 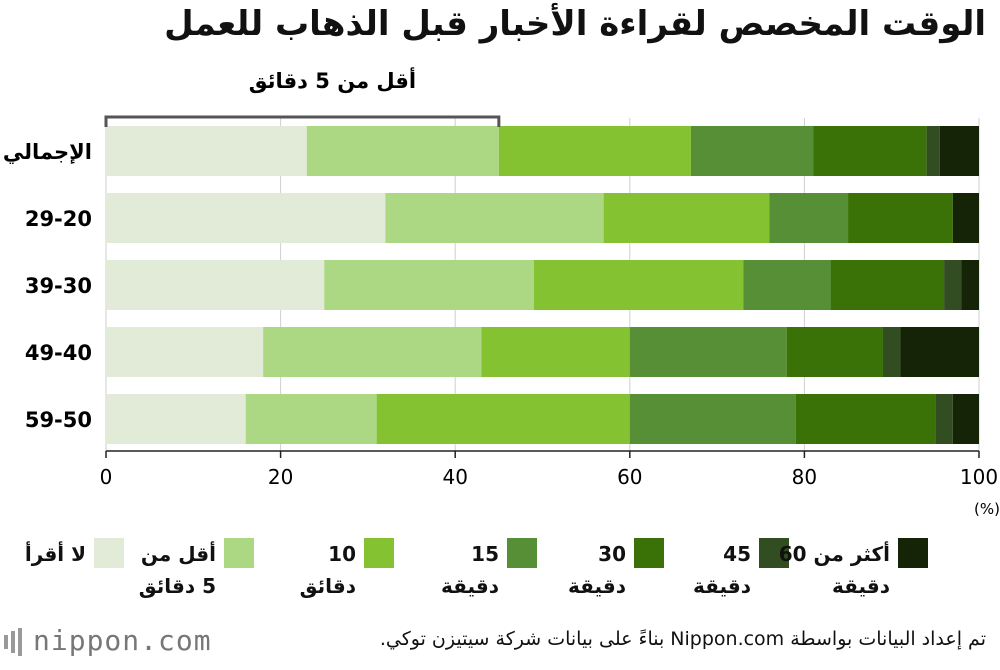 What do you see at coordinates (327, 570) in the screenshot?
I see `legend-label: 10 دقائق` at bounding box center [327, 570].